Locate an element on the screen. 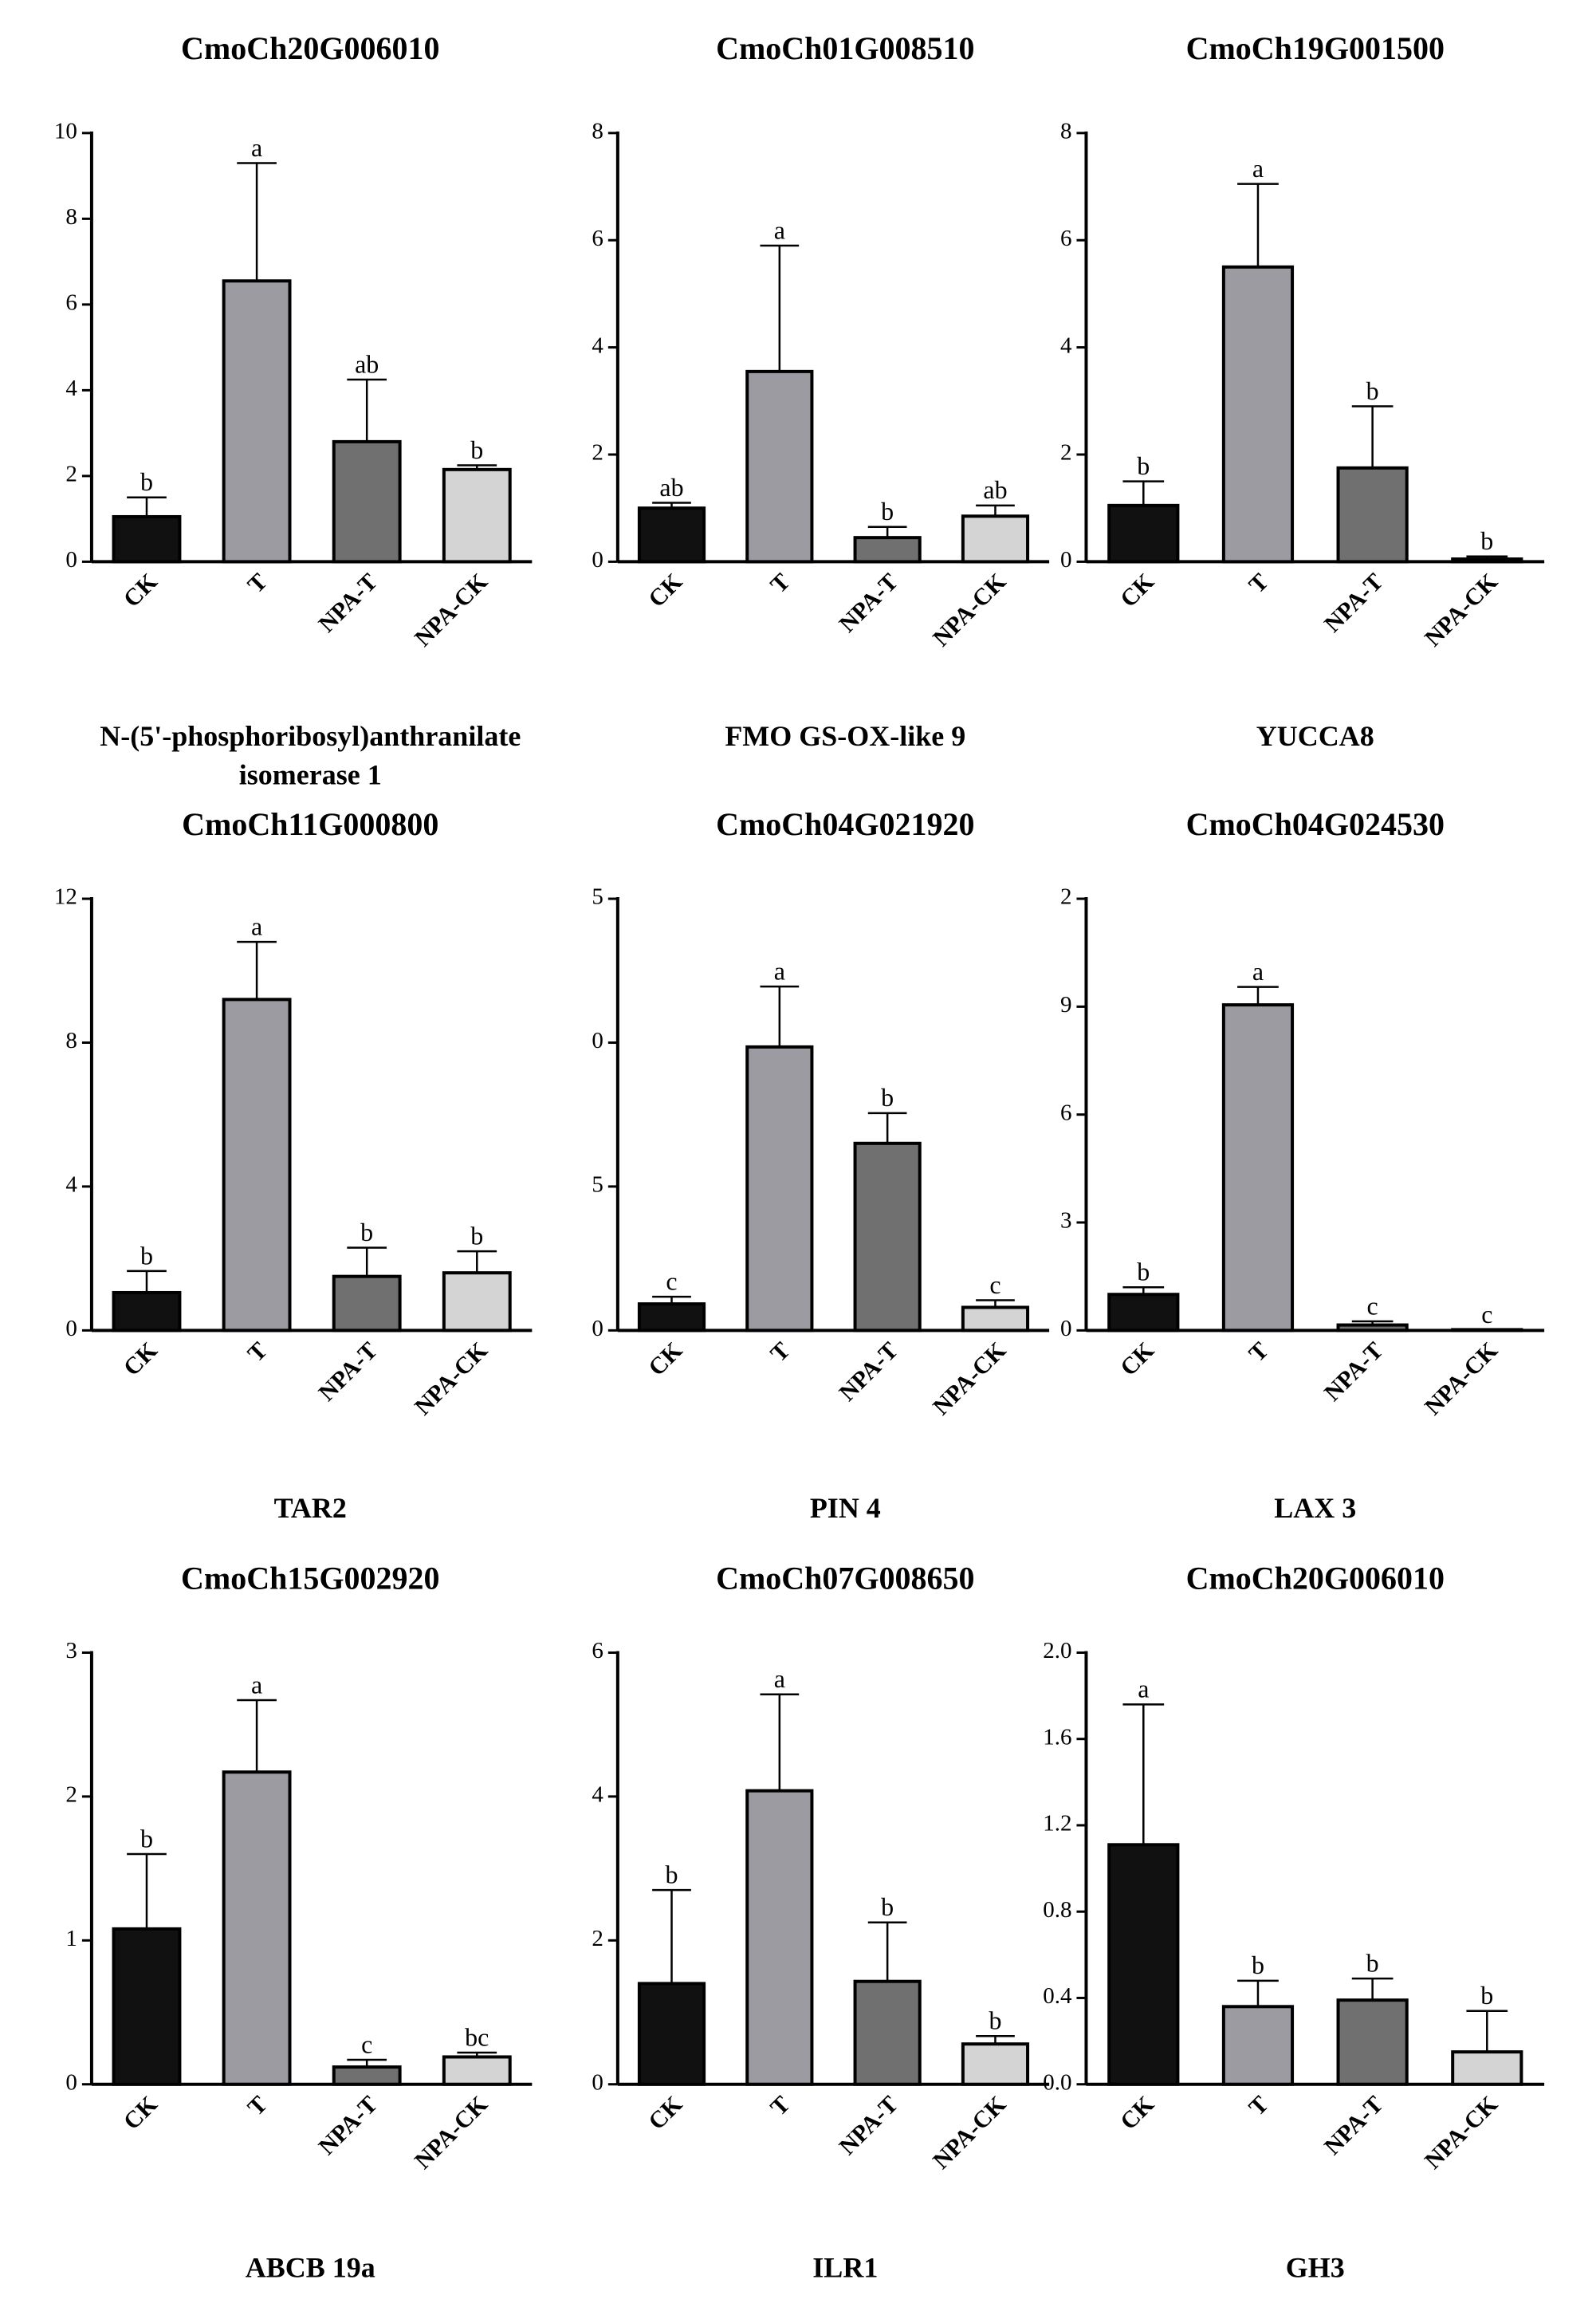 This screenshot has height=2303, width=1596. significance-letter: bc is located at coordinates (477, 2036).